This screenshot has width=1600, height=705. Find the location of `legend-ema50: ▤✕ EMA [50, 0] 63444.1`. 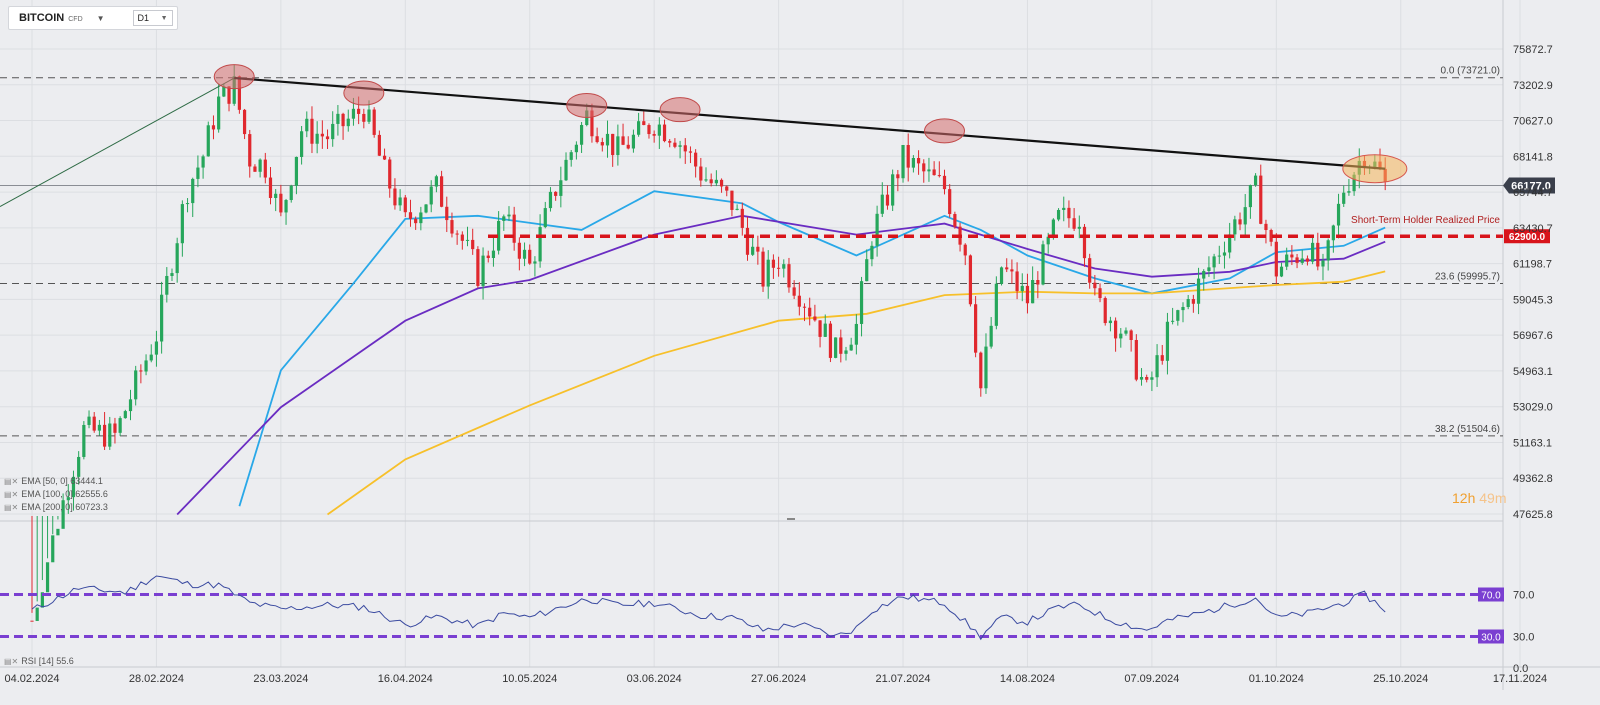

legend-ema50: ▤✕ EMA [50, 0] 63444.1 is located at coordinates (53, 481).